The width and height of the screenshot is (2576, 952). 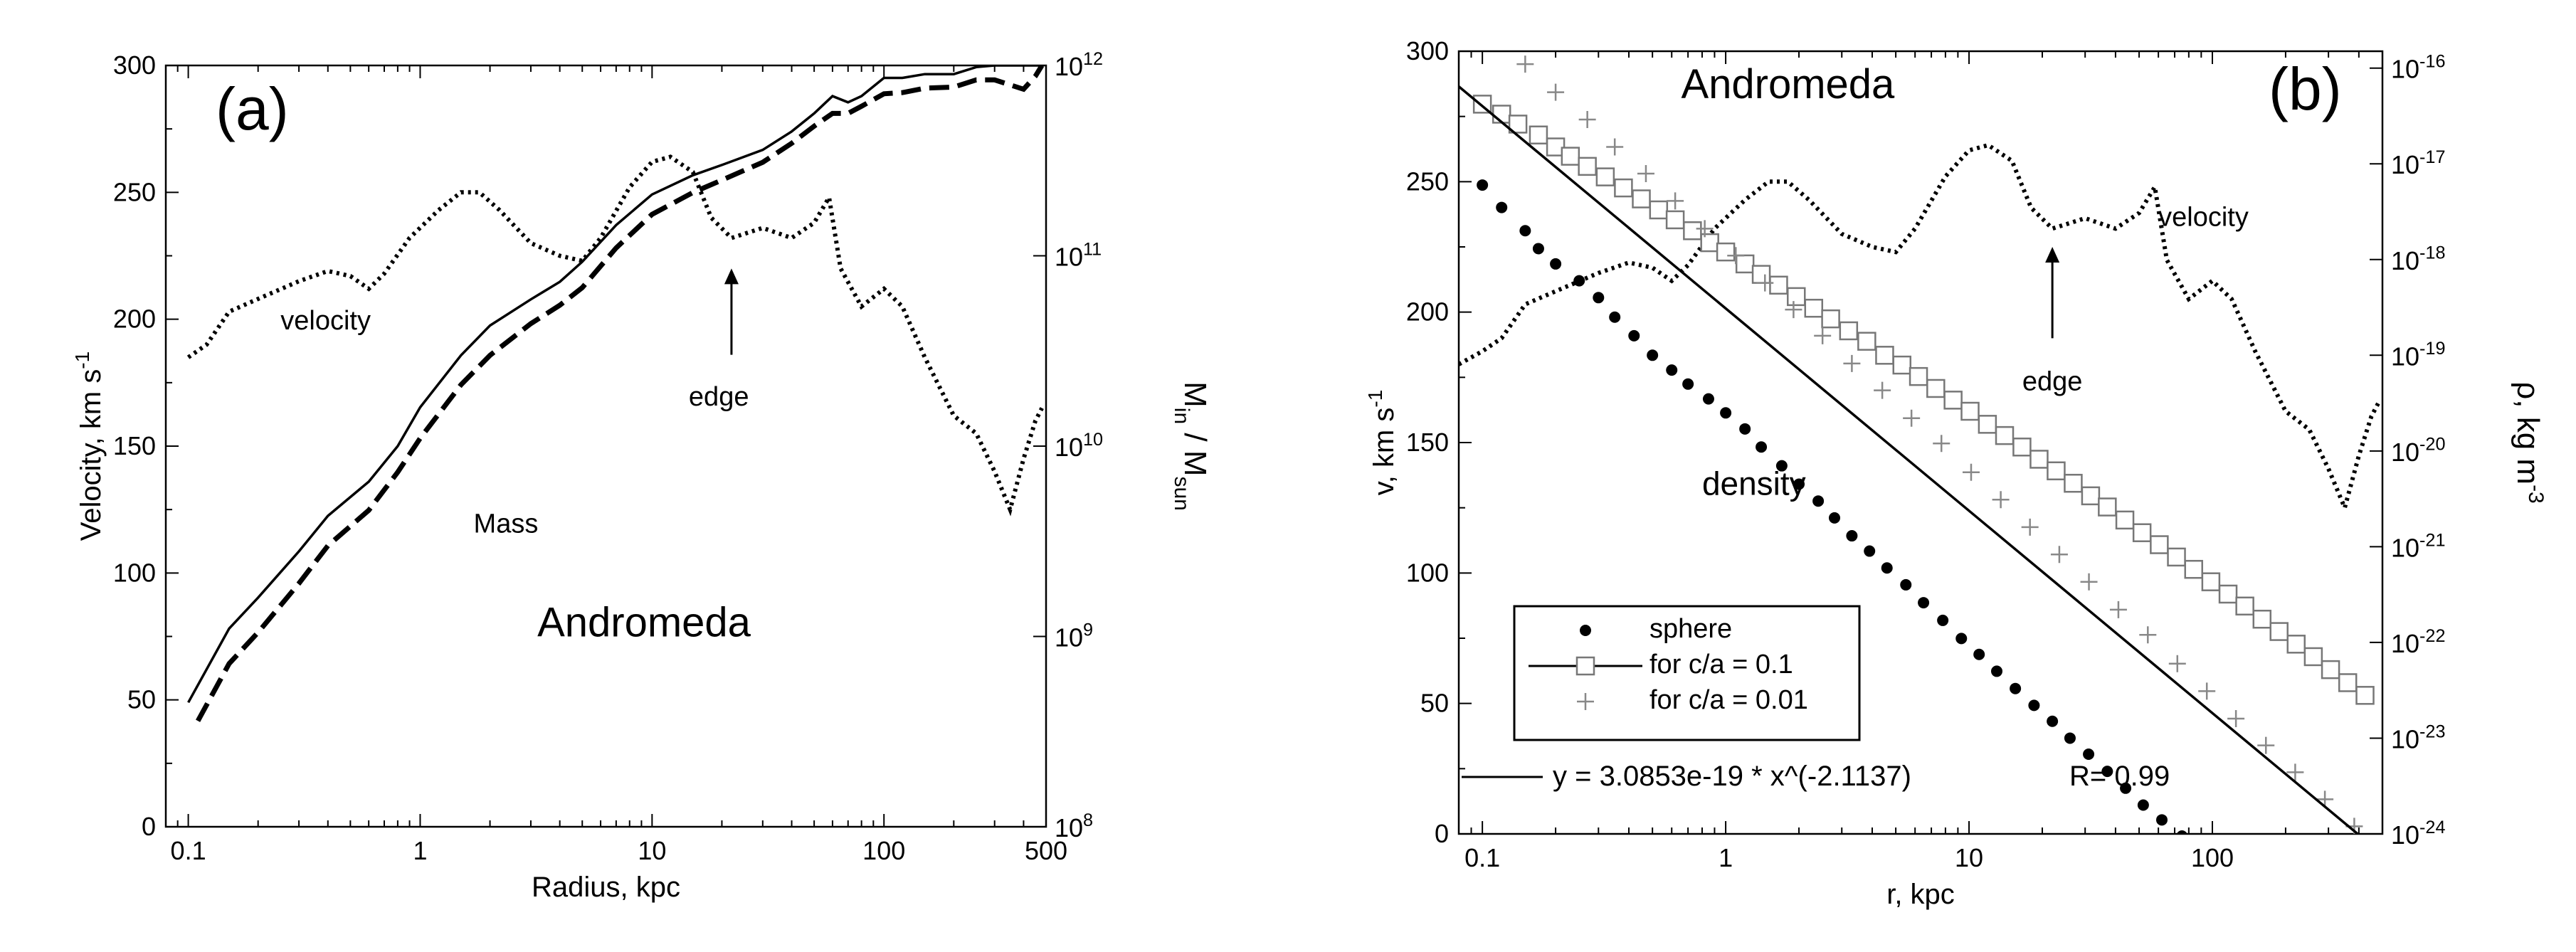 What do you see at coordinates (1585, 630) in the screenshot?
I see `legend-marker-sphere` at bounding box center [1585, 630].